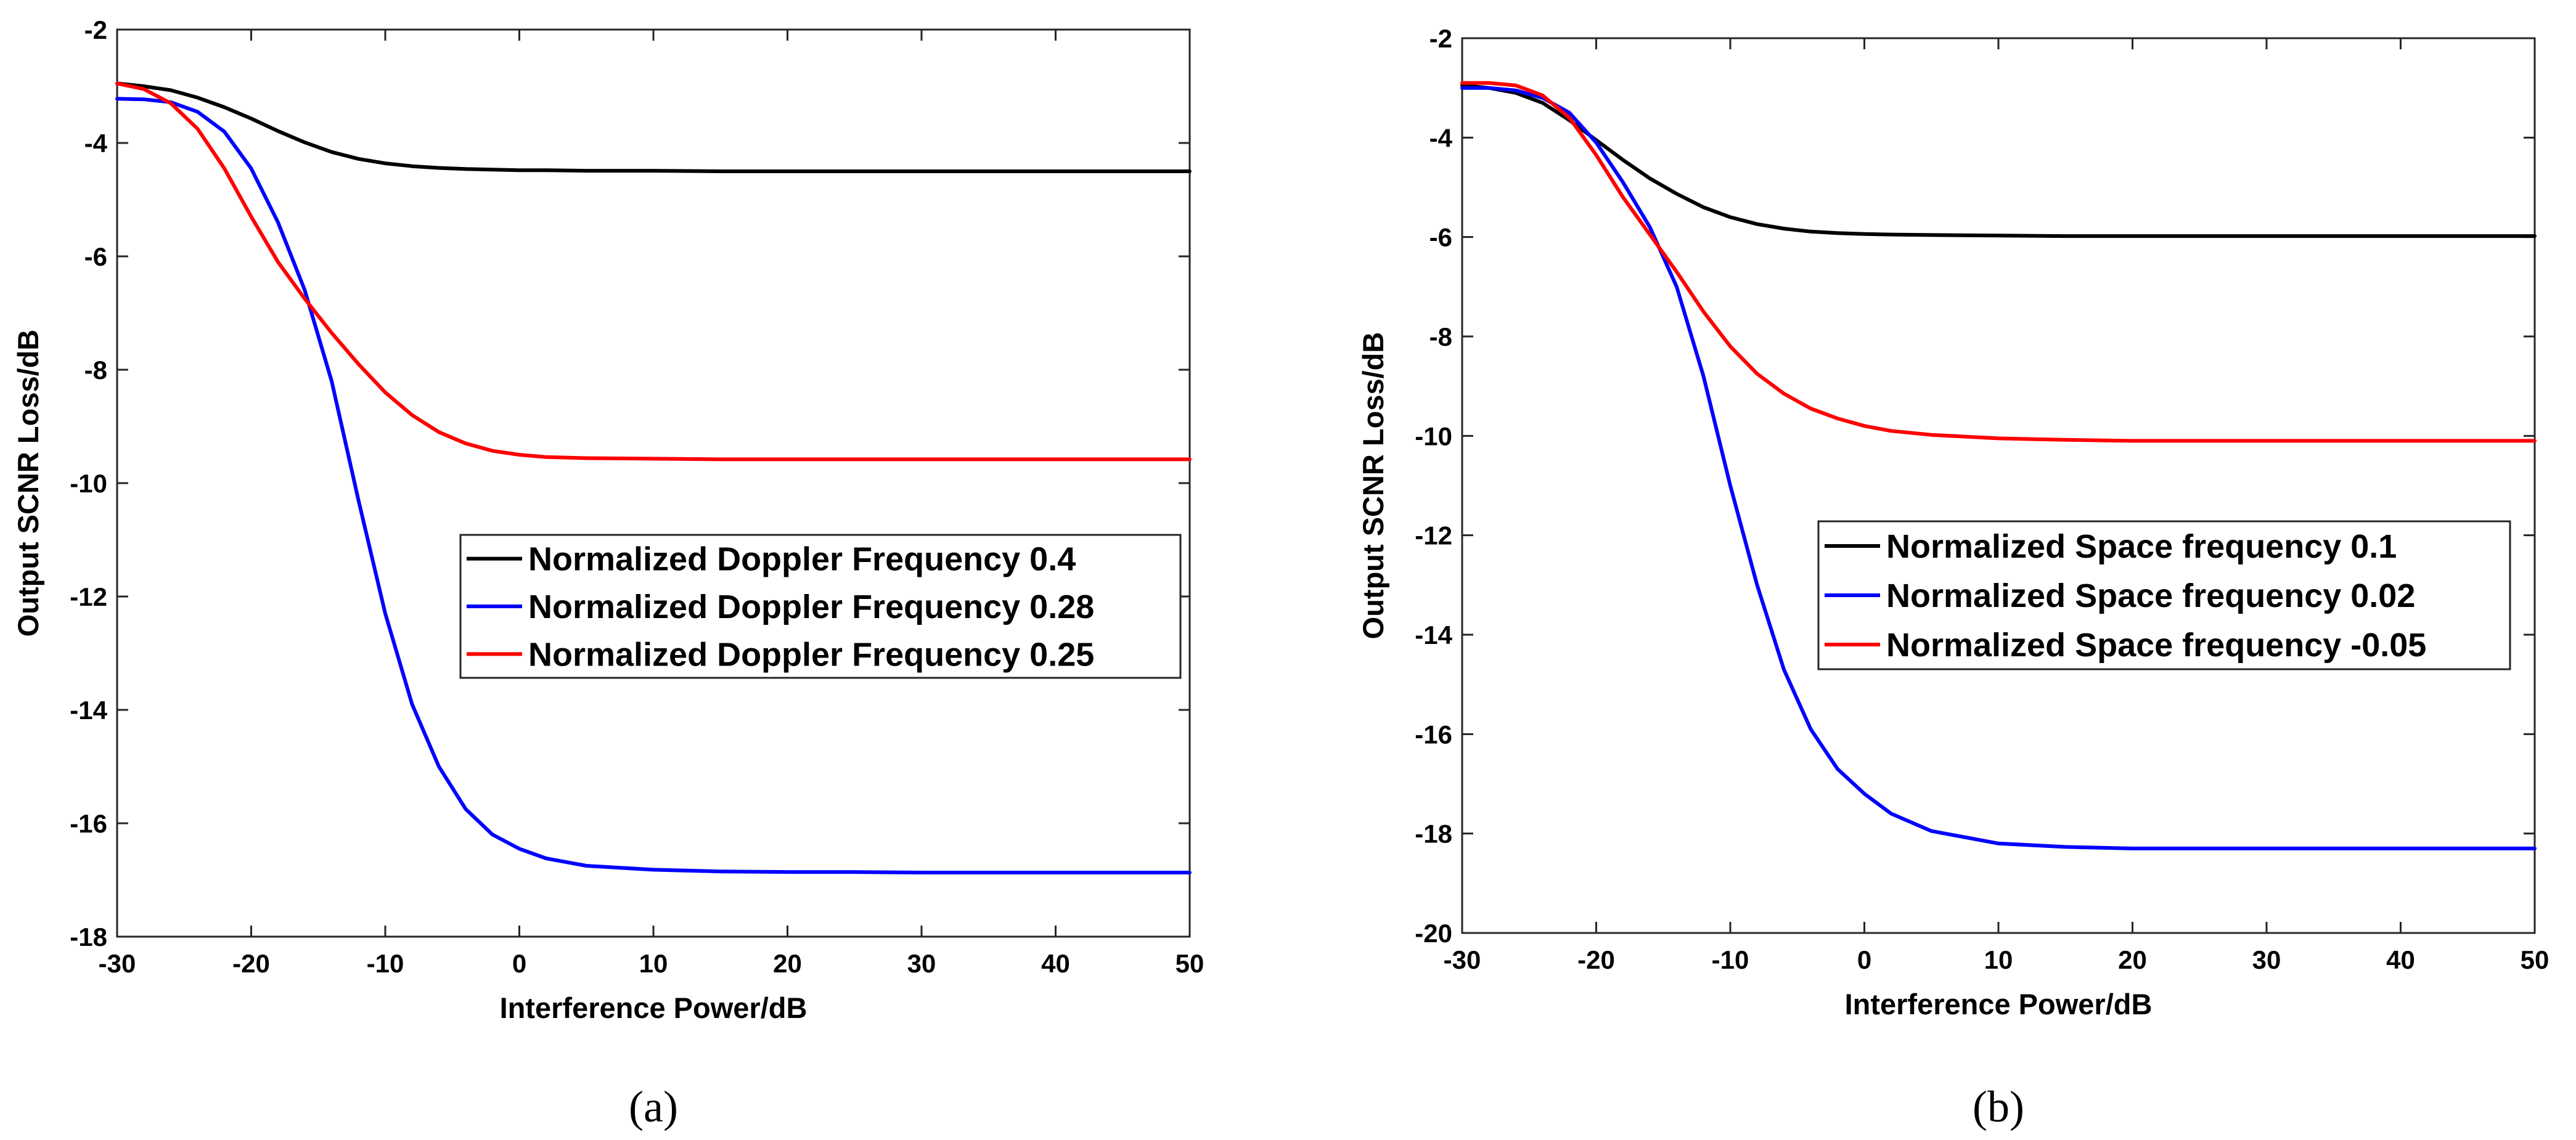 The image size is (2576, 1140). I want to click on legend-label-1: Normalized Doppler Frequency 0.28, so click(811, 606).